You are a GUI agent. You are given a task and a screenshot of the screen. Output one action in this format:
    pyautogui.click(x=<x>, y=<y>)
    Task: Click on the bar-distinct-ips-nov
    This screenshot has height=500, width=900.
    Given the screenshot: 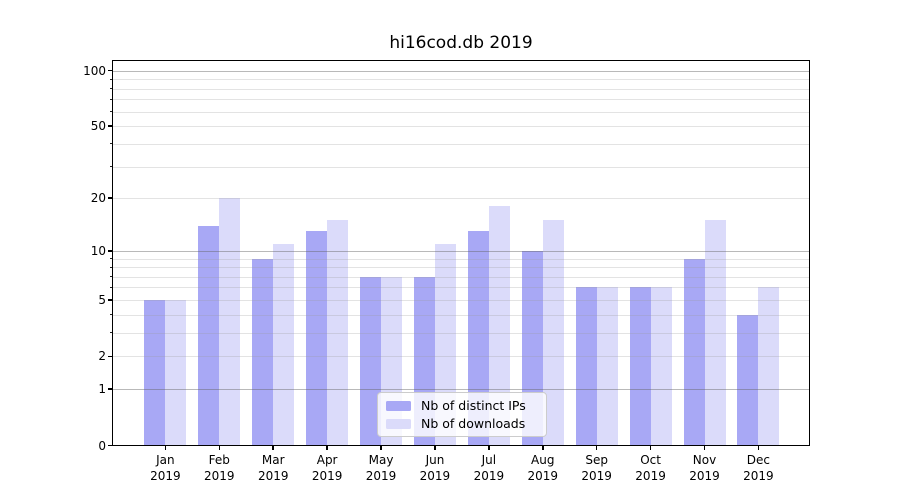 What is the action you would take?
    pyautogui.click(x=694, y=352)
    